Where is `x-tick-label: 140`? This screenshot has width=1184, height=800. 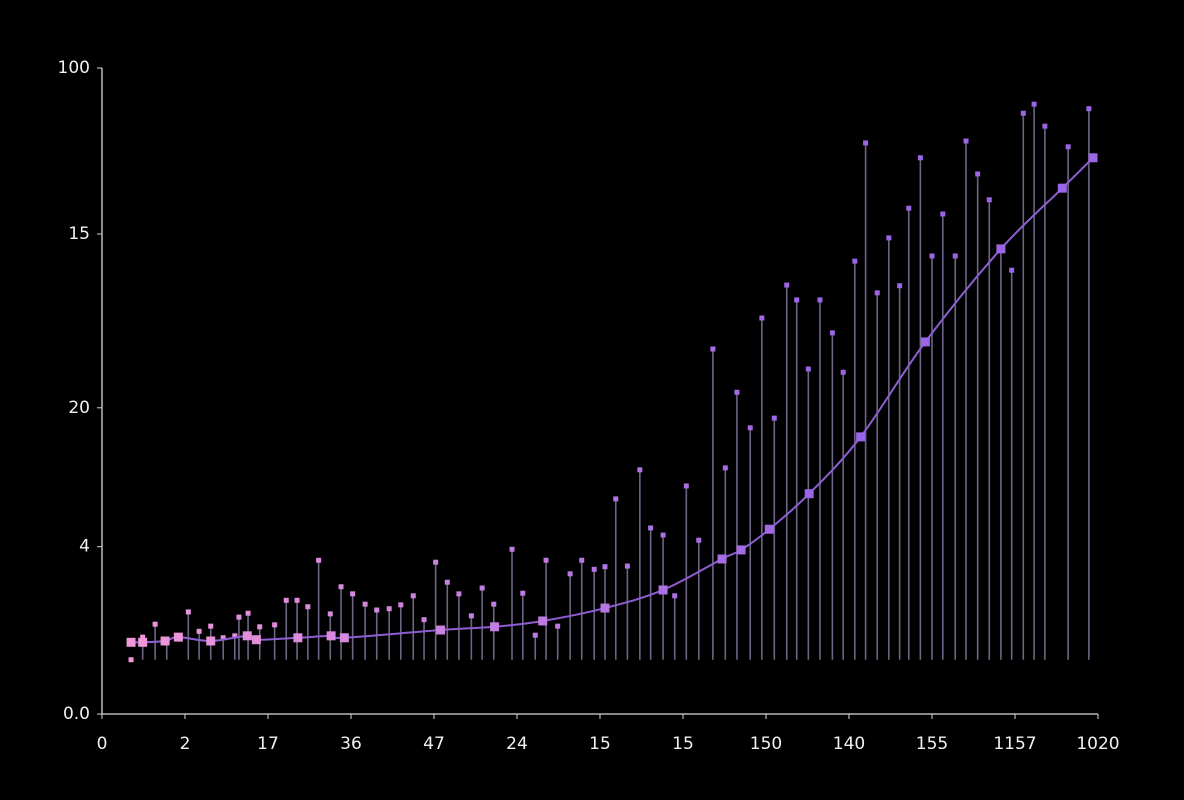 x-tick-label: 140 is located at coordinates (849, 744).